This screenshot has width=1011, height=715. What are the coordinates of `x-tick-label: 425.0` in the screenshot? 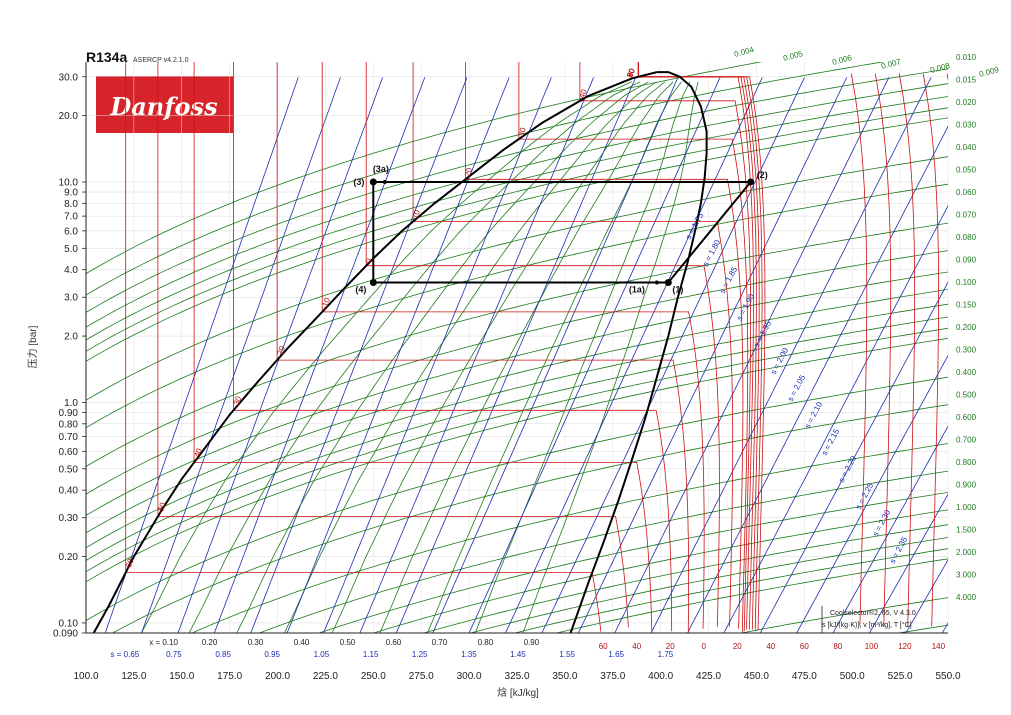 It's located at (708, 676).